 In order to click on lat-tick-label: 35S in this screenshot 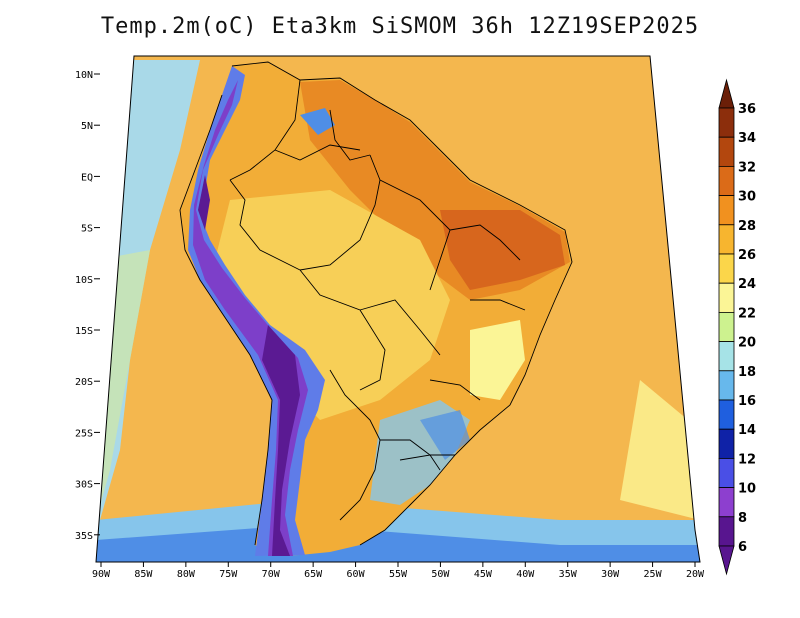, I will do `click(84, 536)`.